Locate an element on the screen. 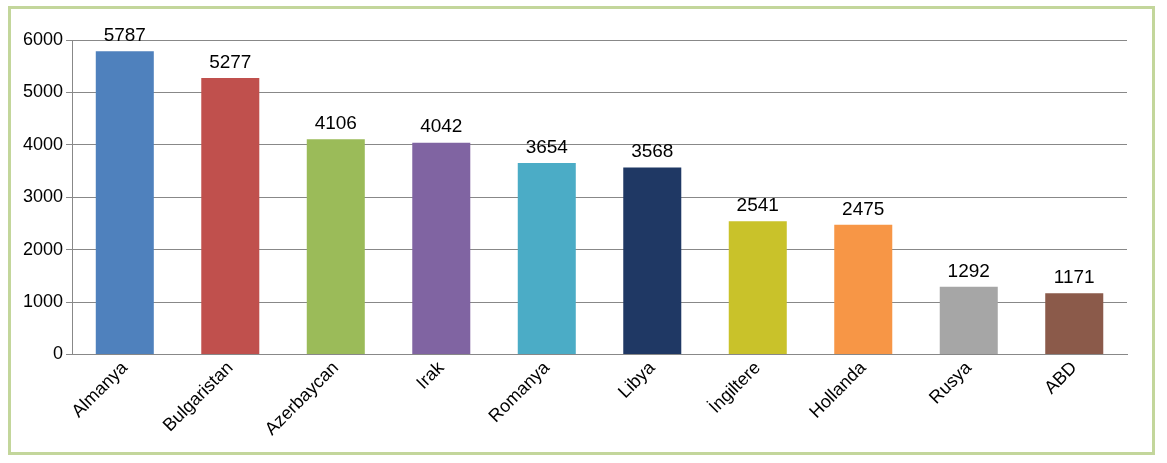 The image size is (1167, 463). data-label: 5277 is located at coordinates (230, 61).